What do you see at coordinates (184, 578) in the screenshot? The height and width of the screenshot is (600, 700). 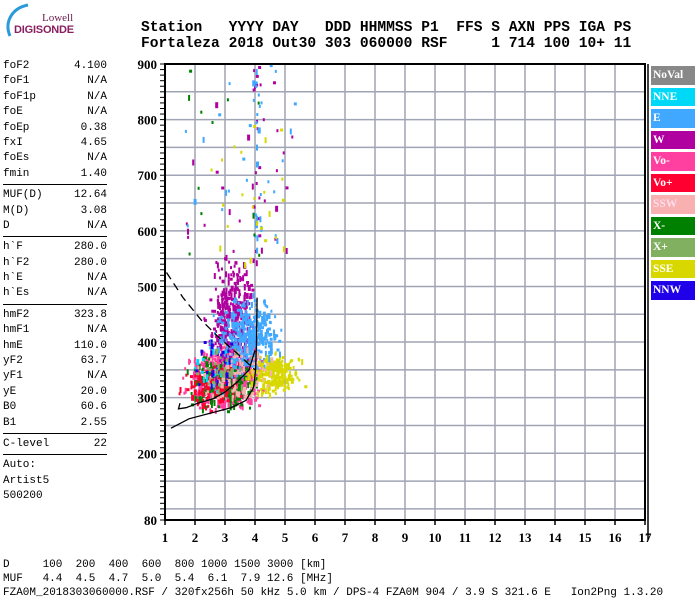 I see `muf-value: 5.4` at bounding box center [184, 578].